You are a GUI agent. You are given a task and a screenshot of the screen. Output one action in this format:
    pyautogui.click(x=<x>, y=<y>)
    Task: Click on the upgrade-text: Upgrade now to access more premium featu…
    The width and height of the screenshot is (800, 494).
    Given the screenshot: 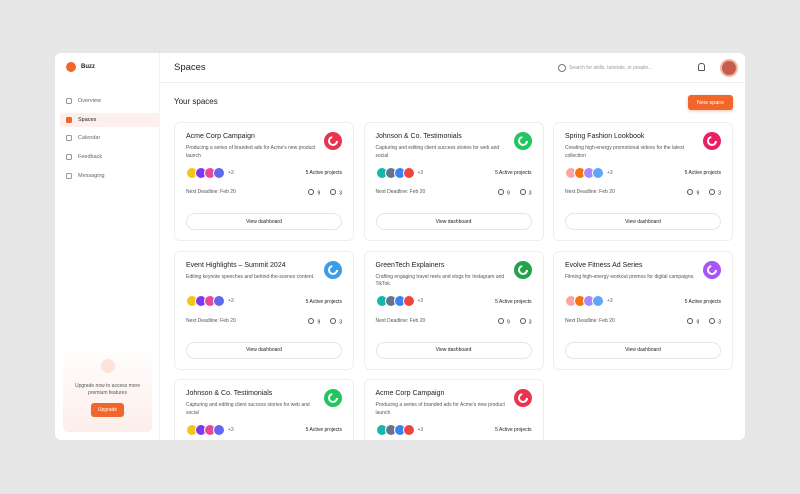 What is the action you would take?
    pyautogui.click(x=107, y=389)
    